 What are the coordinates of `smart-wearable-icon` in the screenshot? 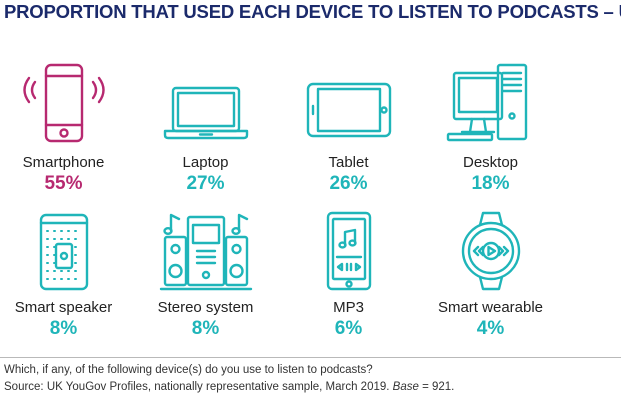 It's located at (490, 251).